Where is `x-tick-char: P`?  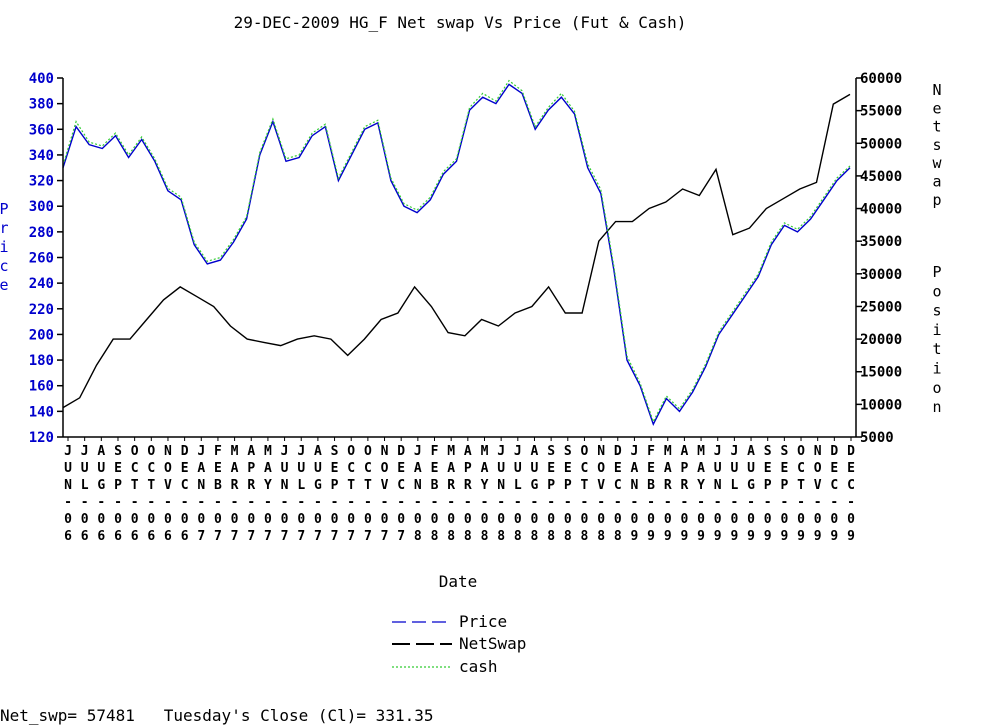
x-tick-char: P is located at coordinates (468, 468).